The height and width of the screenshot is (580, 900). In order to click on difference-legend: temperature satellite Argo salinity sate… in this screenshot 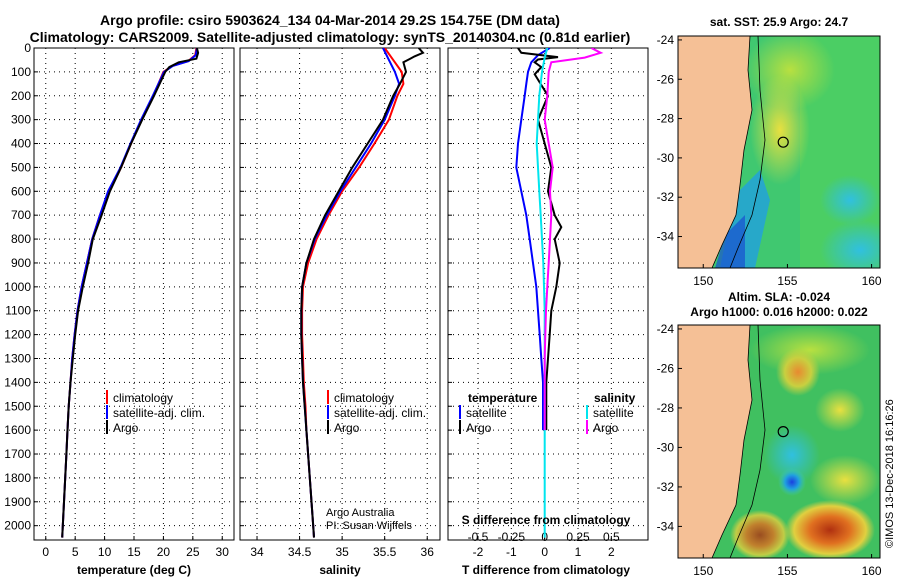, I will do `click(547, 413)`.